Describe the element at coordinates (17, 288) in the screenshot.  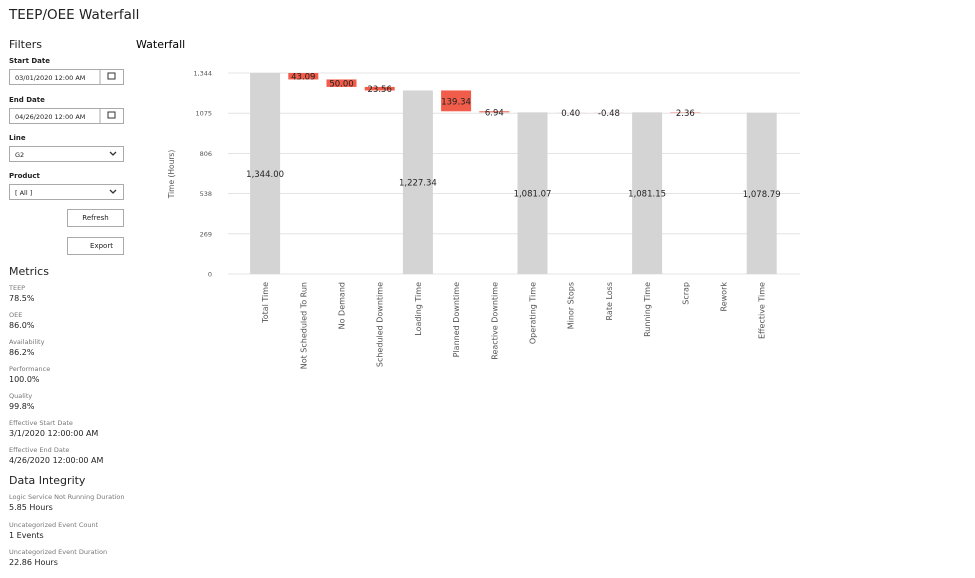
I see `metric-label: TEEP` at that location.